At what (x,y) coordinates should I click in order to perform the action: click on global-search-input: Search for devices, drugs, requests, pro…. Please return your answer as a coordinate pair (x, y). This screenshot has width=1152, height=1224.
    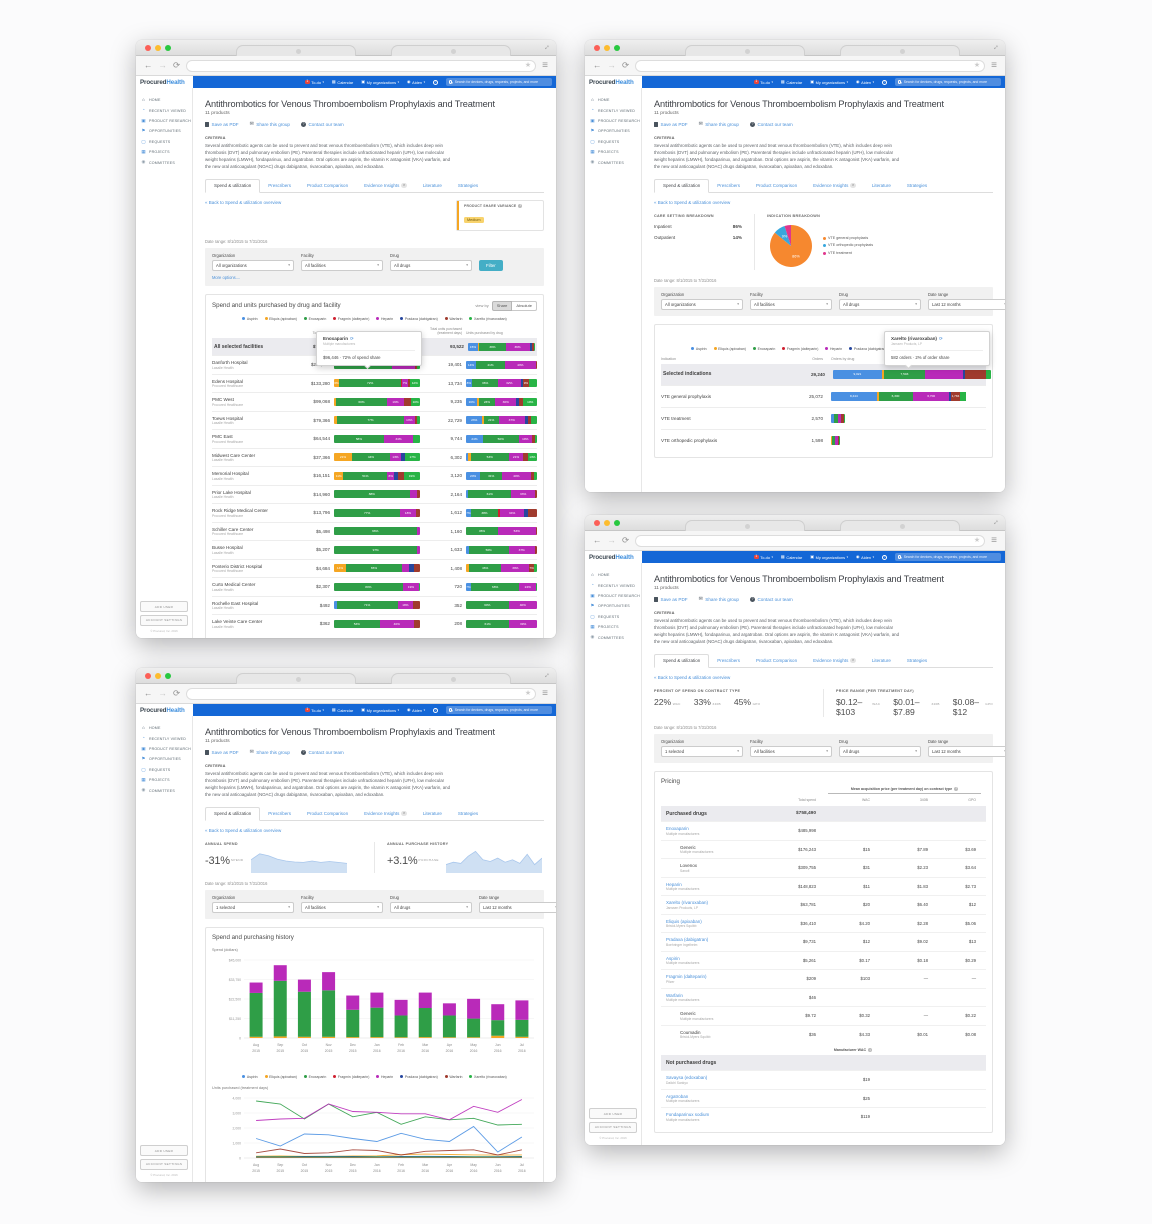
    Looking at the image, I should click on (499, 82).